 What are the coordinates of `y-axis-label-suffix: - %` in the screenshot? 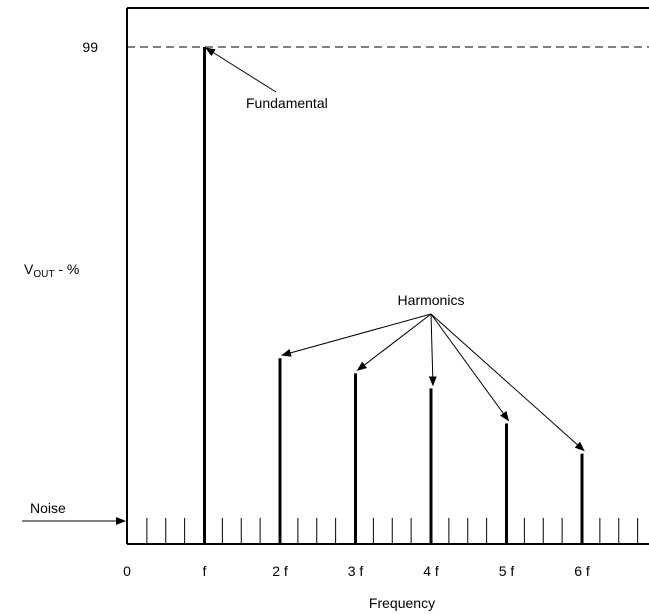 It's located at (66, 269).